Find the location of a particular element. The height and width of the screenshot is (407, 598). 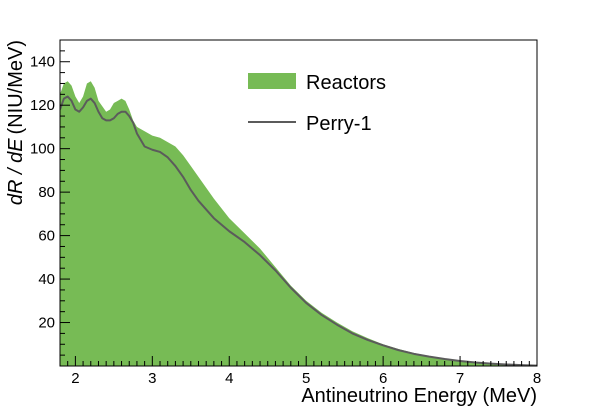

x-tick-label: 4 is located at coordinates (229, 378).